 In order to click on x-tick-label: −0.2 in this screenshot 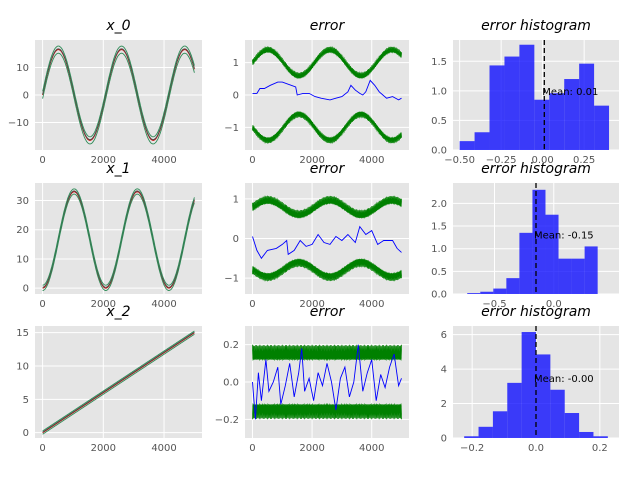, I will do `click(472, 448)`.